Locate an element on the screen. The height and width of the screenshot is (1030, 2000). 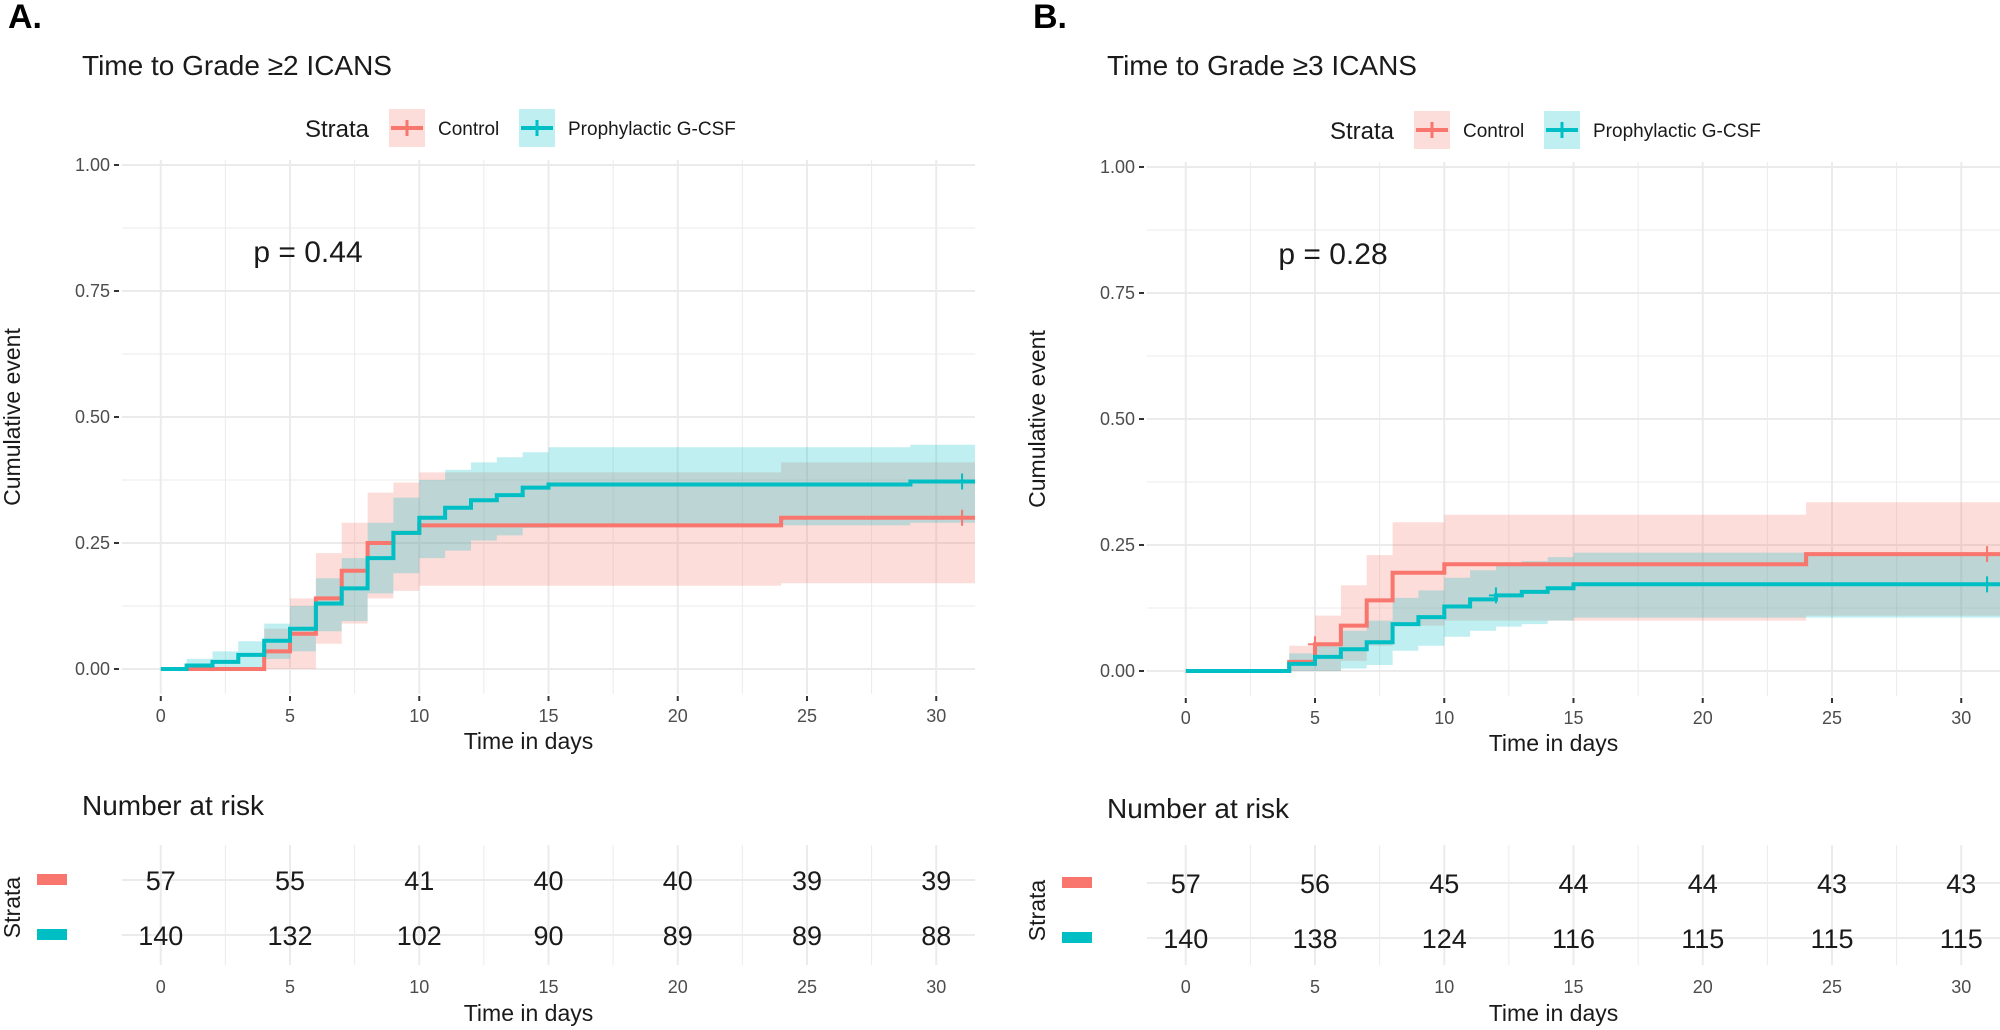
risk-value: 102 is located at coordinates (419, 936).